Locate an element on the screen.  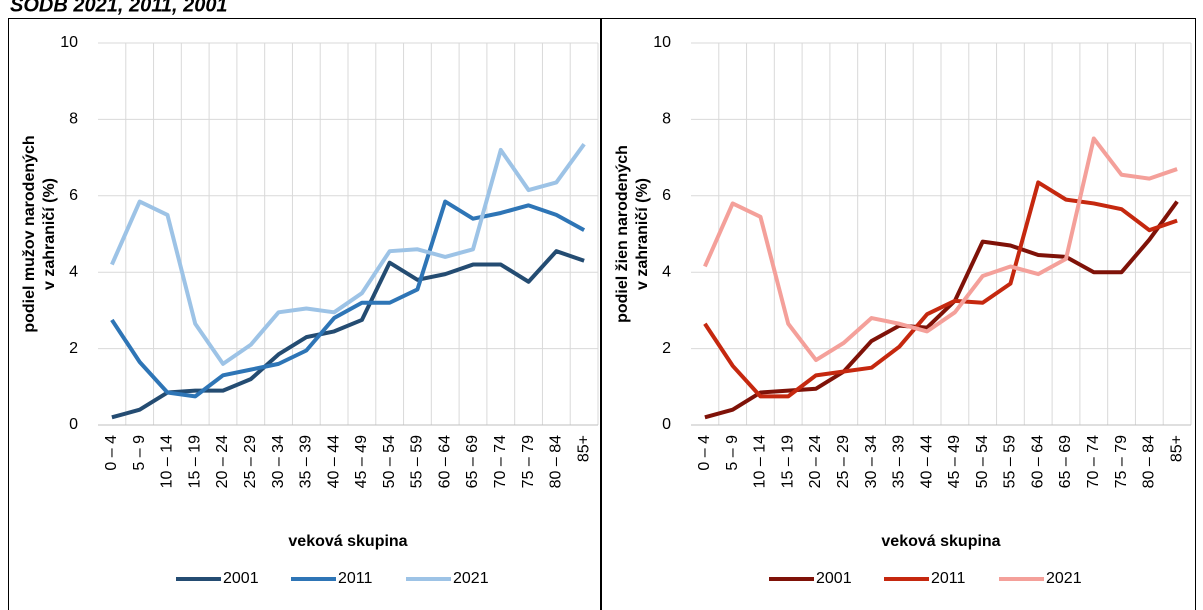
y-axis-label: podiel mužov narodených is located at coordinates (29, 233).